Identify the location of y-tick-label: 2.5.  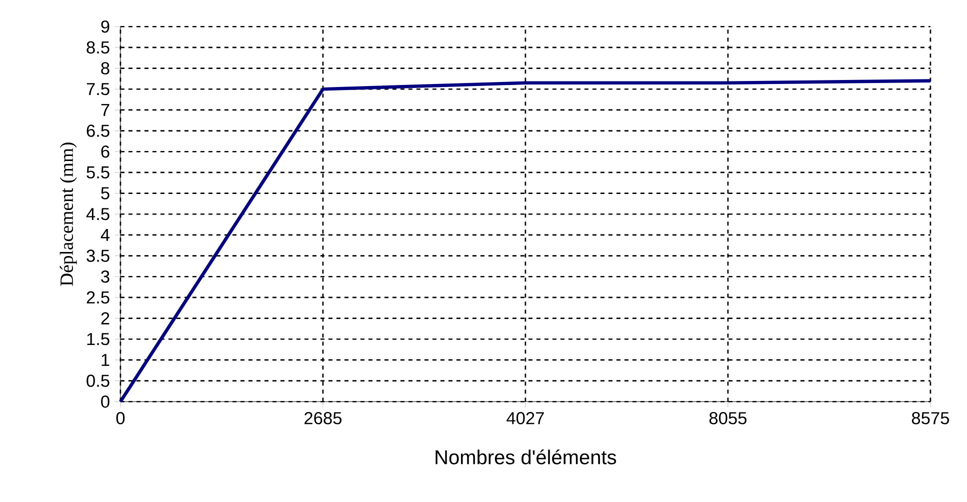
(98, 297).